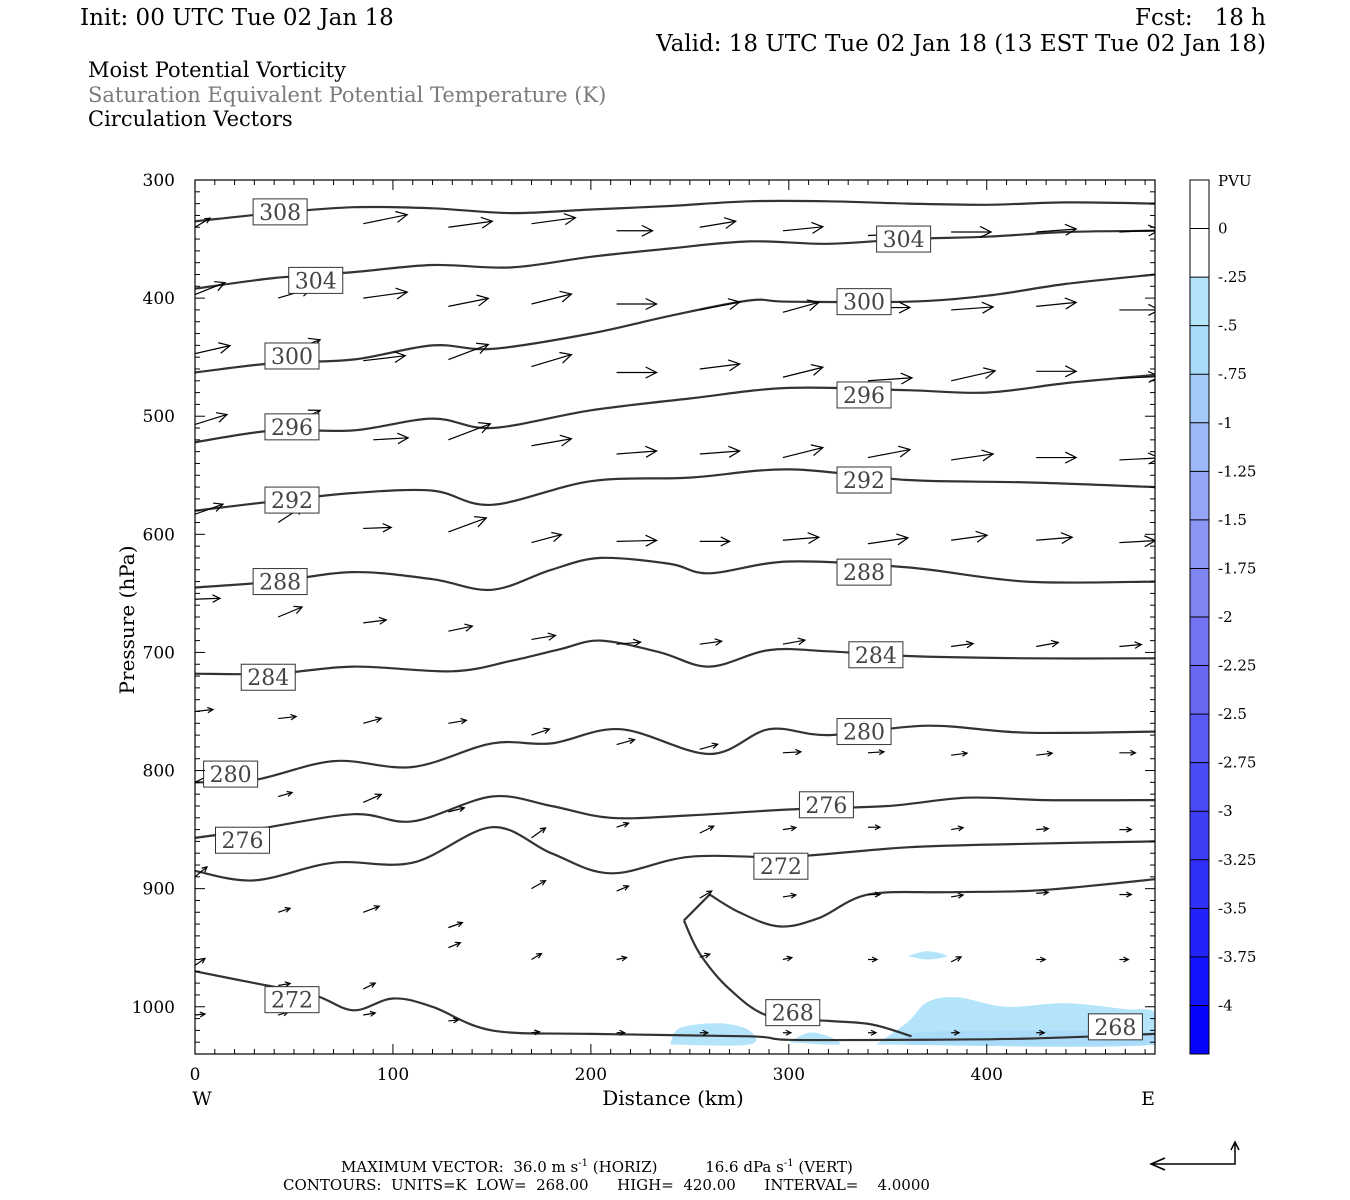 The width and height of the screenshot is (1350, 1200). What do you see at coordinates (217, 70) in the screenshot?
I see `field-label-moist-pv: Moist Potential Vorticity` at bounding box center [217, 70].